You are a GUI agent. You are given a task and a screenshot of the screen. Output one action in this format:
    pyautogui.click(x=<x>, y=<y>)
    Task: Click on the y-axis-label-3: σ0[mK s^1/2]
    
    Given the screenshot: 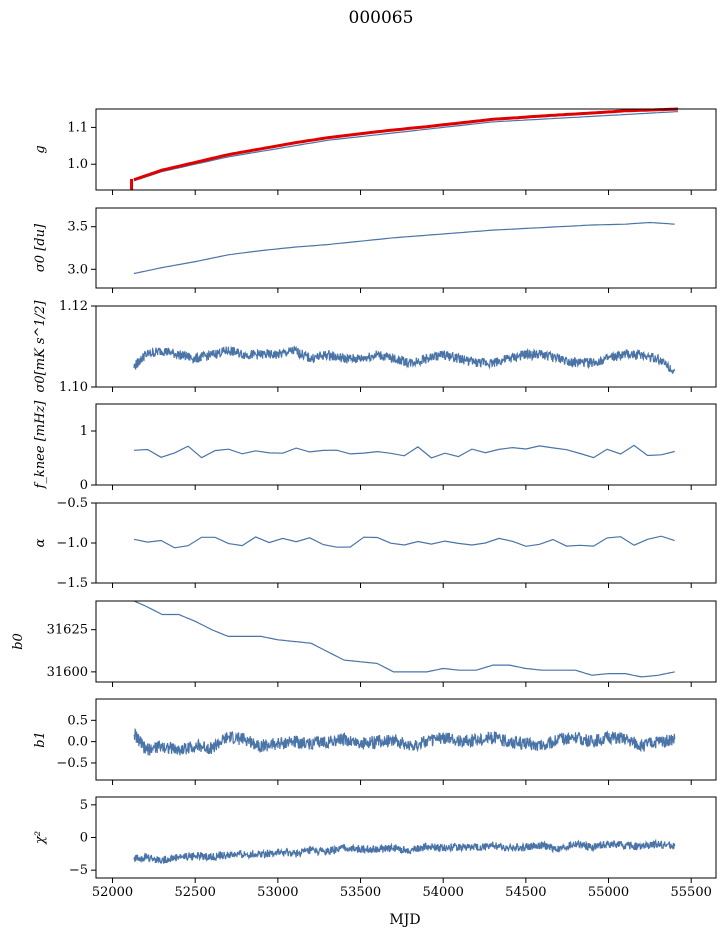 What is the action you would take?
    pyautogui.click(x=40, y=346)
    